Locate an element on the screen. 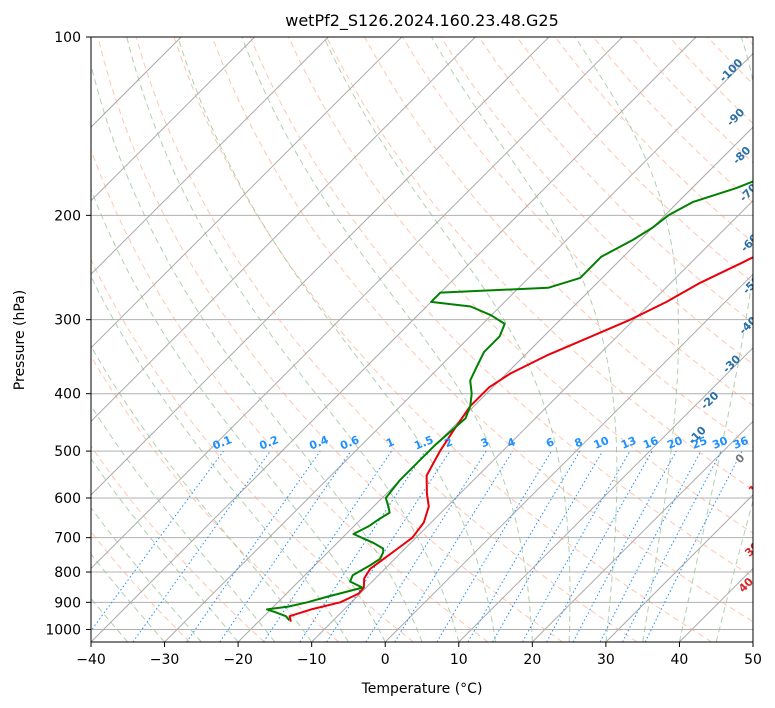 The image size is (775, 708). y-axis-ticks: 100 200 300 400 500 600 700 800 900 1000 is located at coordinates (68, 334).